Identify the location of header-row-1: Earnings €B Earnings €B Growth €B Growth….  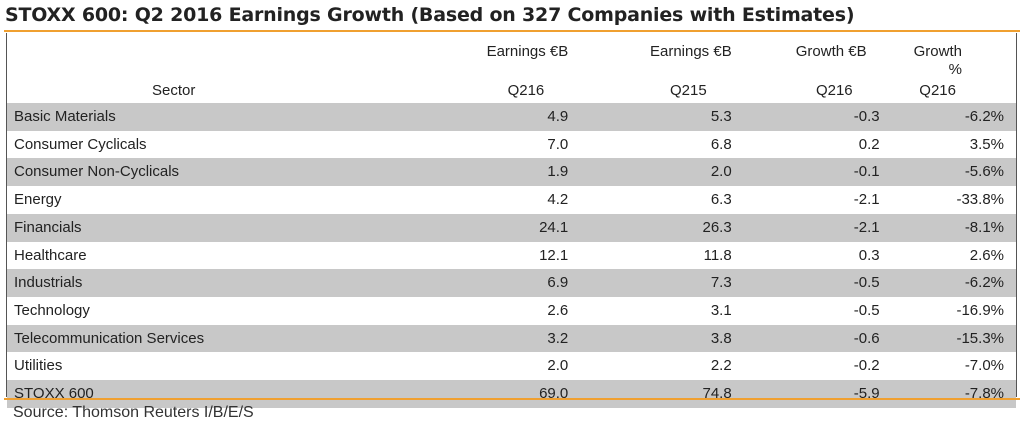
(511, 56).